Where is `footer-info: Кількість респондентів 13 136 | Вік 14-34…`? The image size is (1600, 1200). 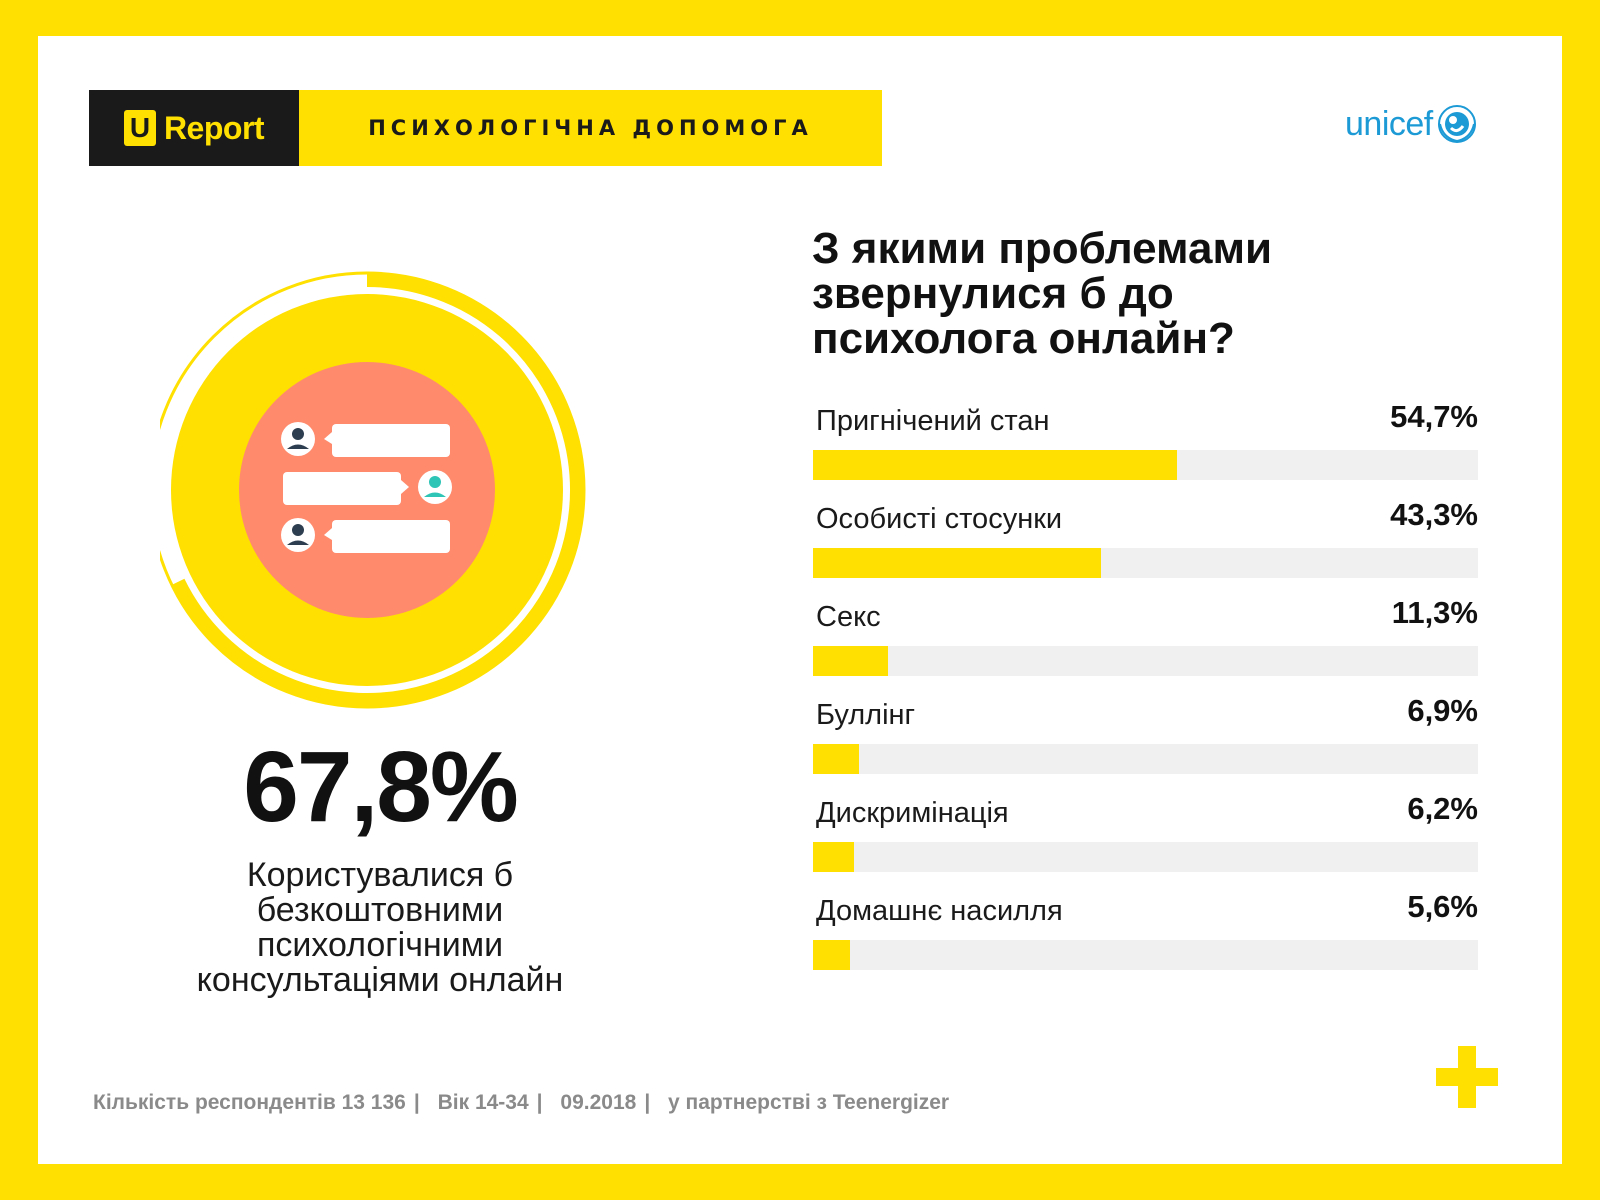
footer-info: Кількість респондентів 13 136 | Вік 14-34… is located at coordinates (521, 1103).